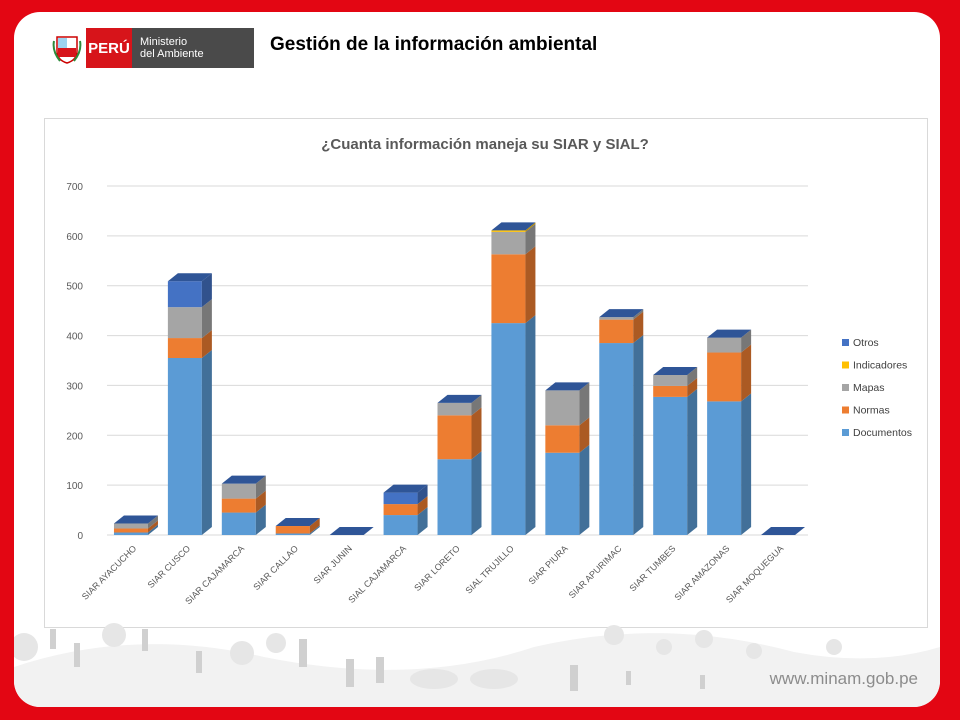  Describe the element at coordinates (595, 571) in the screenshot. I see `x-tick-label: SIAR APURIMAC` at that location.